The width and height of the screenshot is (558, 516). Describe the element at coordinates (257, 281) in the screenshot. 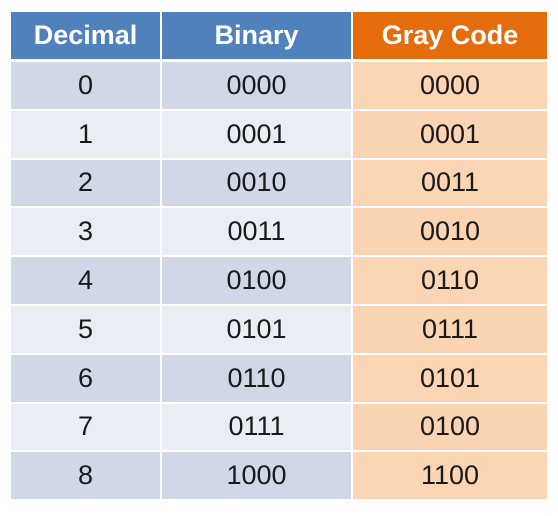

I see `binary-cell: 0100` at that location.